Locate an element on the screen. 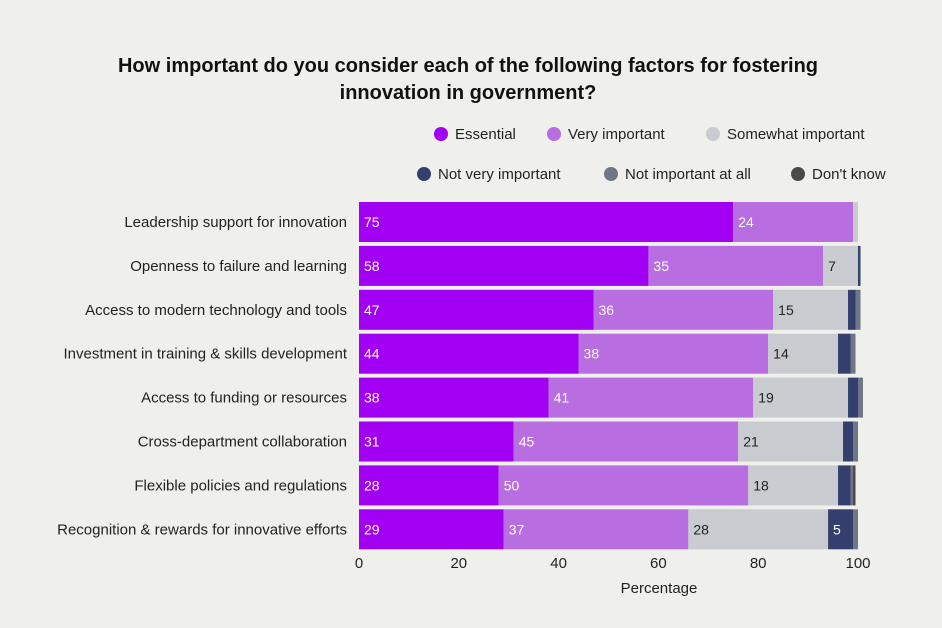  legend-label-essential: Essential is located at coordinates (485, 134).